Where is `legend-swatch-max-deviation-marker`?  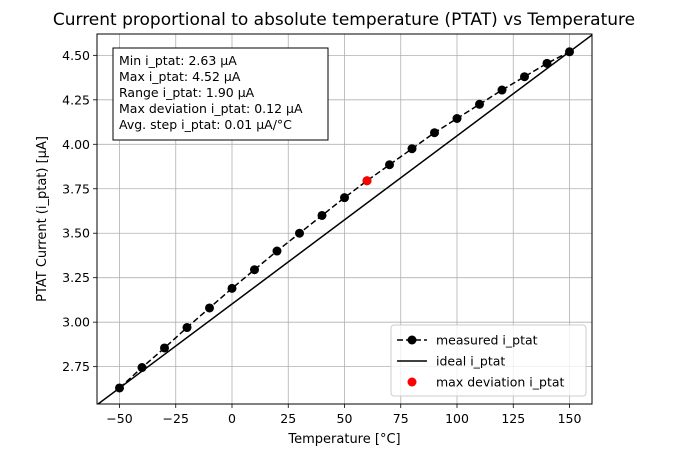
legend-swatch-max-deviation-marker is located at coordinates (412, 382).